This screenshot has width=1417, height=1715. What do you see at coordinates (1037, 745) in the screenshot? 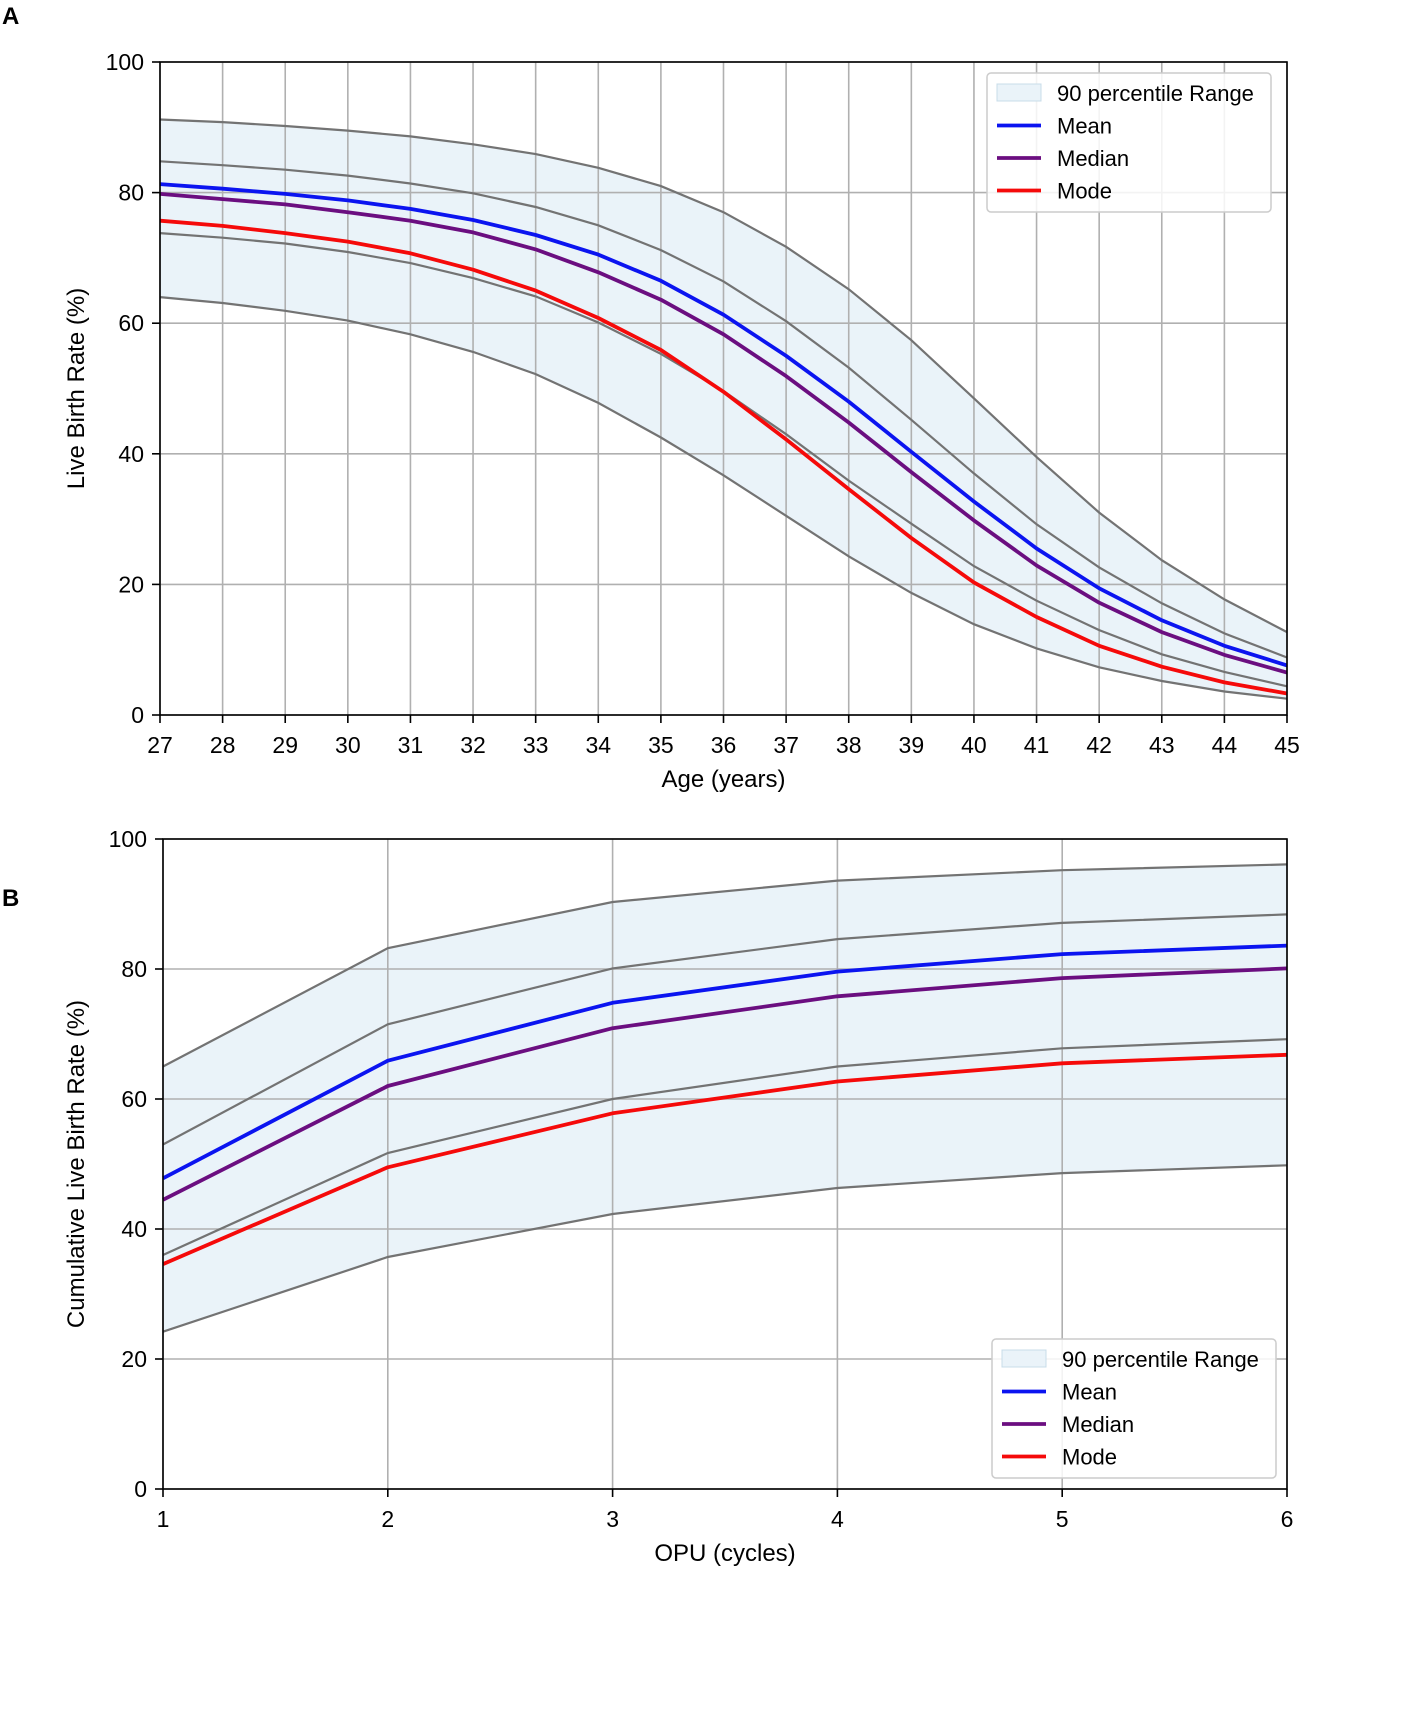
I see `x-tick-label: 41` at bounding box center [1037, 745].